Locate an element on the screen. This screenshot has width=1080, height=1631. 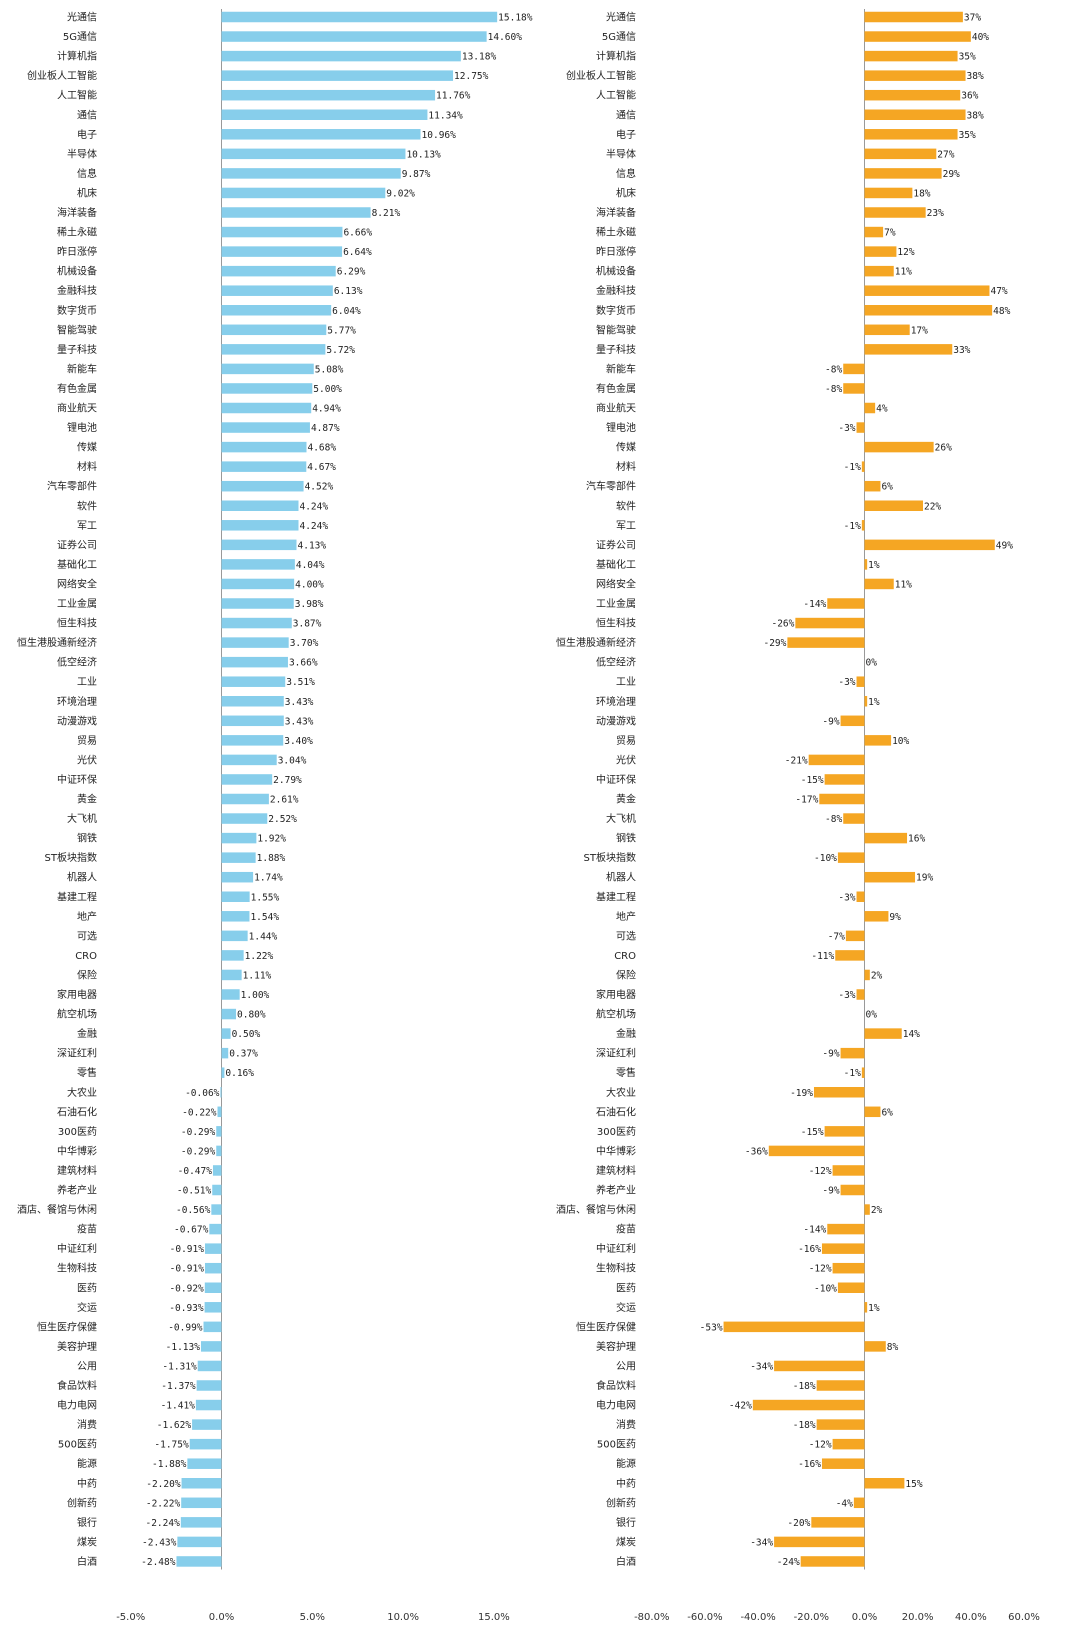
category-label: 交运 is located at coordinates (626, 1307).